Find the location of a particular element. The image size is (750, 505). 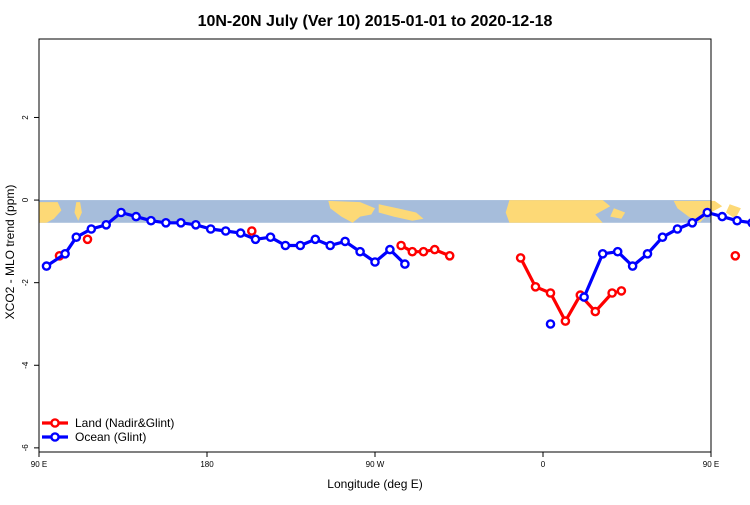

legend-land-label: Land (Nadir&Glint) is located at coordinates (124, 423).